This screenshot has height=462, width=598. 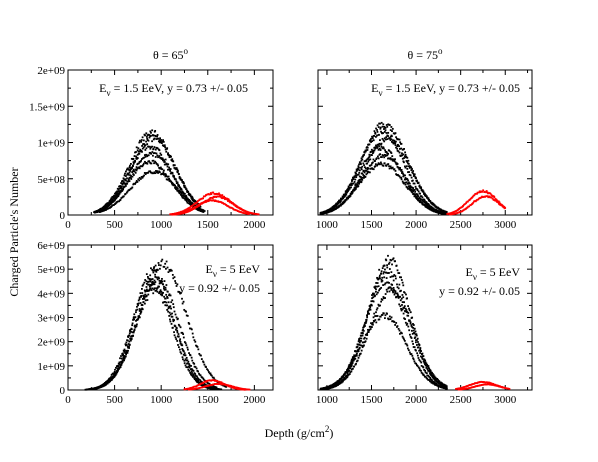 What do you see at coordinates (114, 400) in the screenshot?
I see `x-tick-label: 500` at bounding box center [114, 400].